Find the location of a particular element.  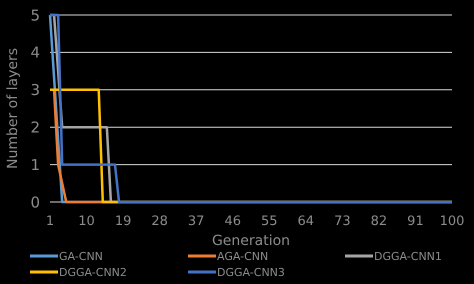

legend-label: DGGA-CNN3 is located at coordinates (251, 272).